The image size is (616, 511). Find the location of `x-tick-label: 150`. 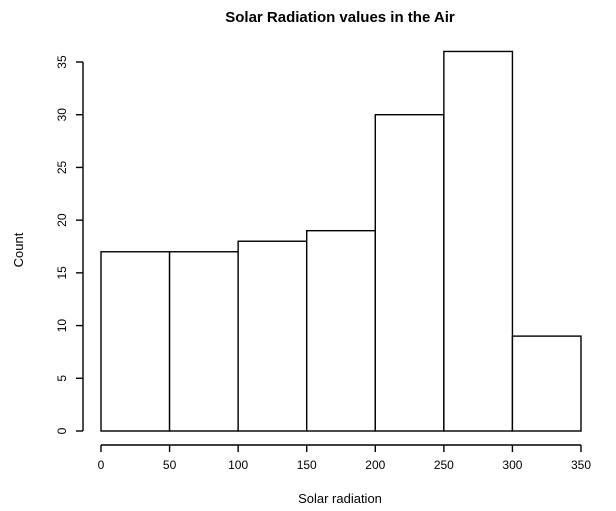

x-tick-label: 150 is located at coordinates (307, 465).